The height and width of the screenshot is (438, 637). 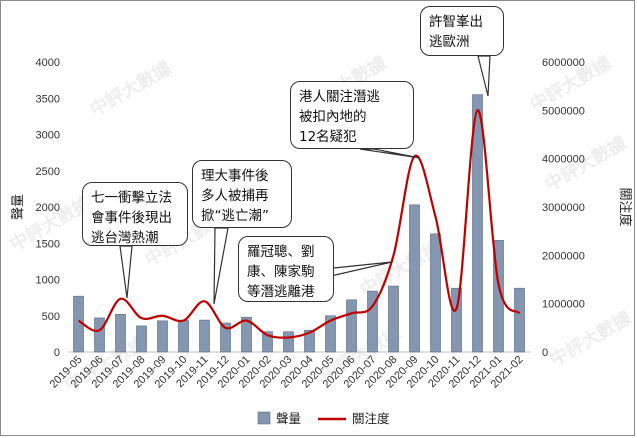 I want to click on legend-bar-swatch, so click(x=264, y=418).